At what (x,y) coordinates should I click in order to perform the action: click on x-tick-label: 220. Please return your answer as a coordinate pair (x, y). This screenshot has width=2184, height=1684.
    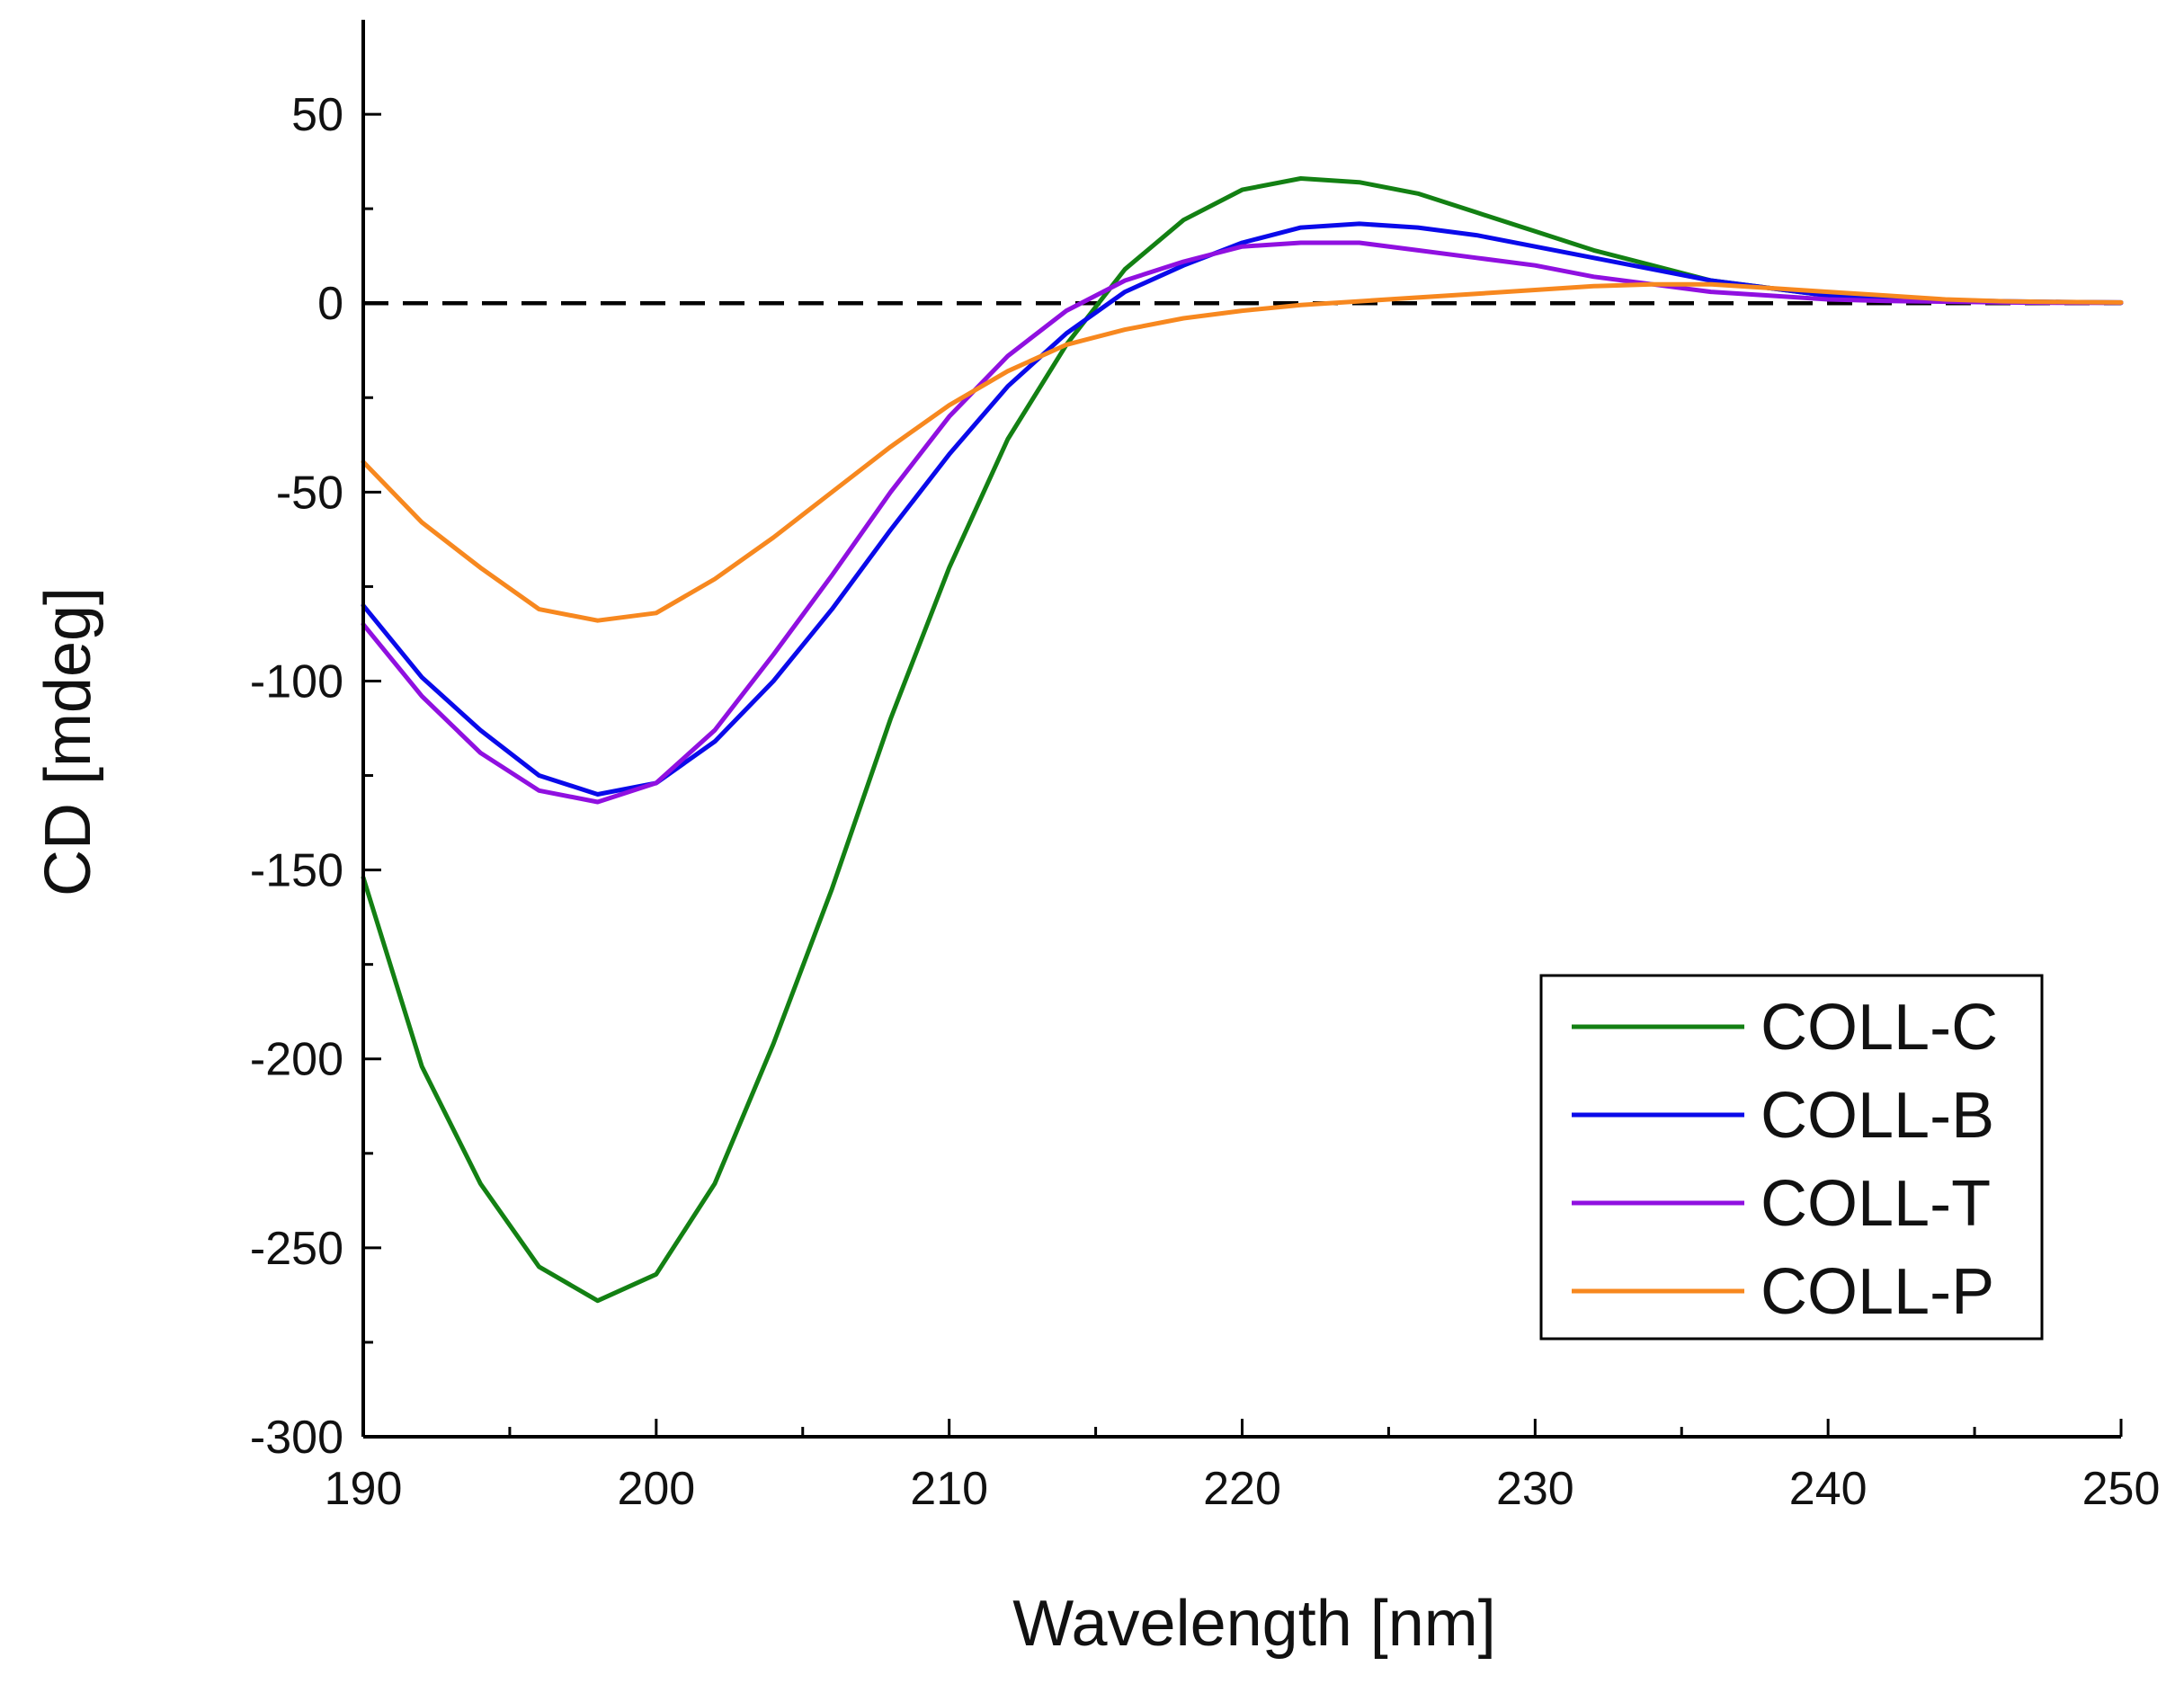
    Looking at the image, I should click on (1242, 1489).